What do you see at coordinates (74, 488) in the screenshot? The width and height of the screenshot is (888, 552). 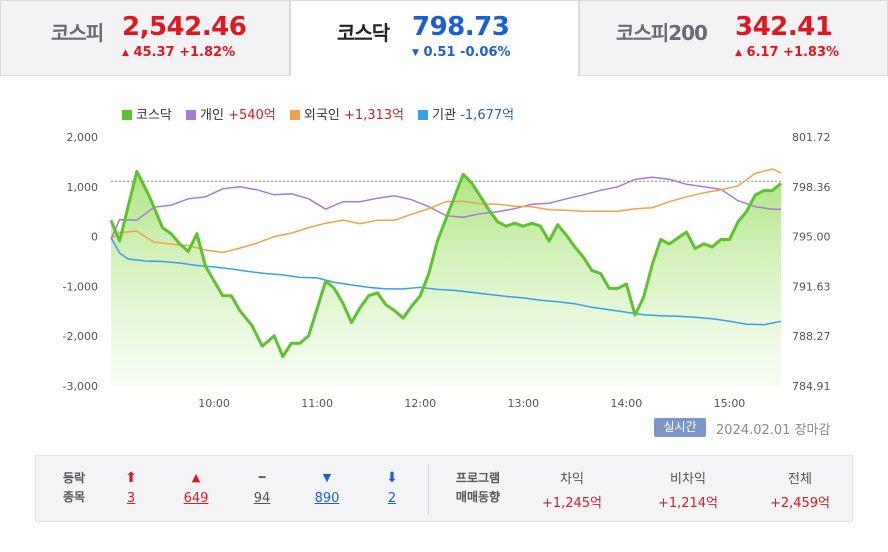 I see `breadth-label: 등락 종목` at bounding box center [74, 488].